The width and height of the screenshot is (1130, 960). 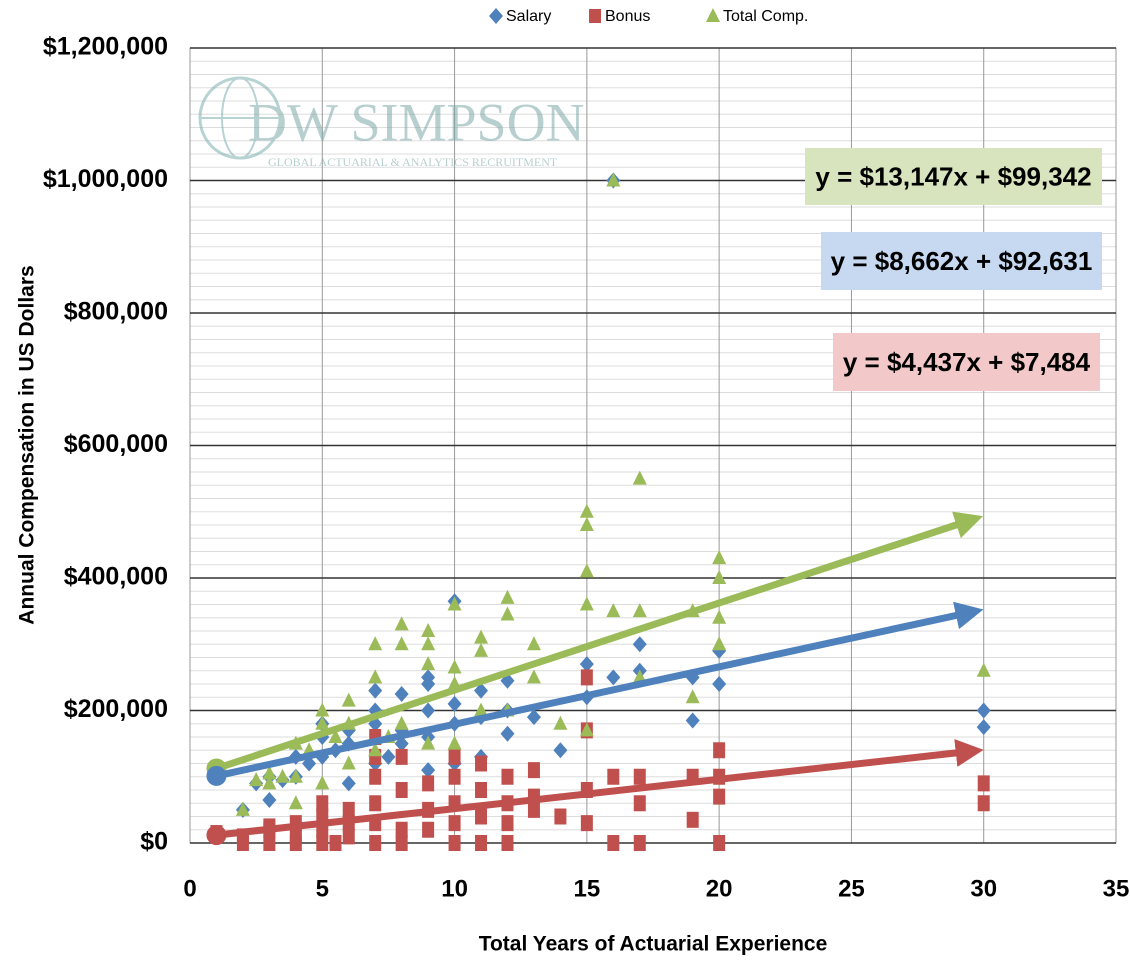 I want to click on y-tick-label: $200,000, so click(x=116, y=709).